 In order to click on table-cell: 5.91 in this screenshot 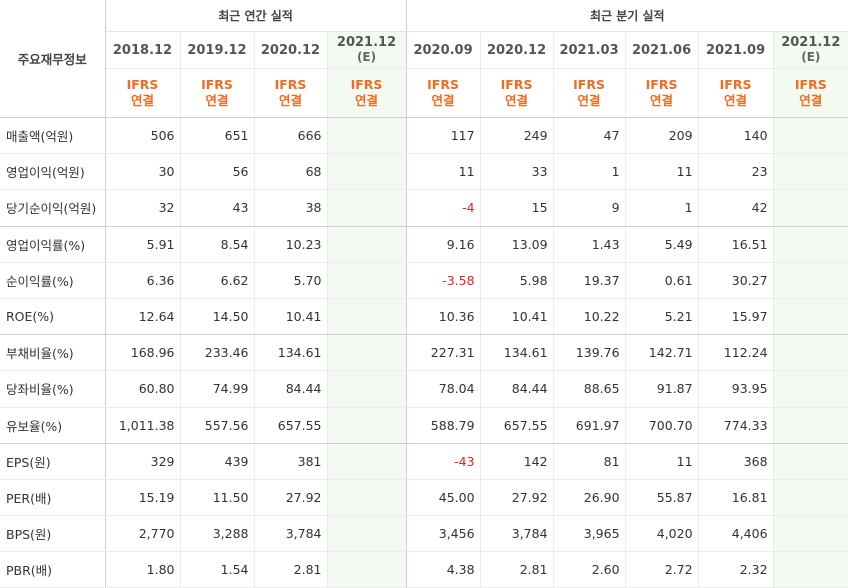, I will do `click(143, 244)`.